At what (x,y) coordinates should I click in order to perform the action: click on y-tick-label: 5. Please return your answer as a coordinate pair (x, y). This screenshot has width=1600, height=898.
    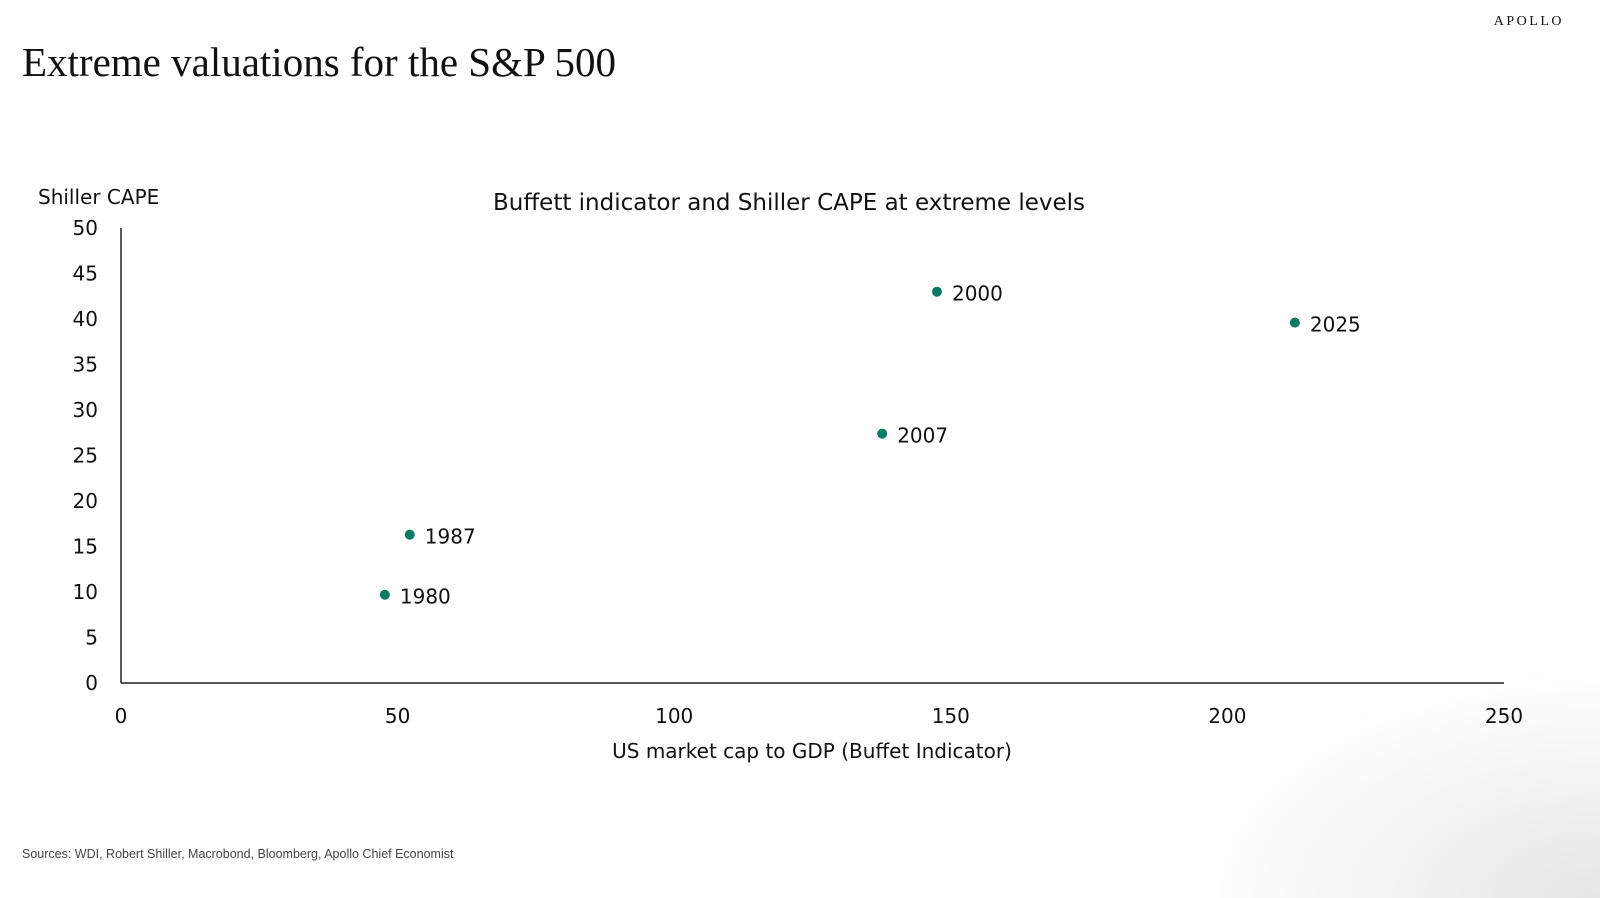
    Looking at the image, I should click on (91, 638).